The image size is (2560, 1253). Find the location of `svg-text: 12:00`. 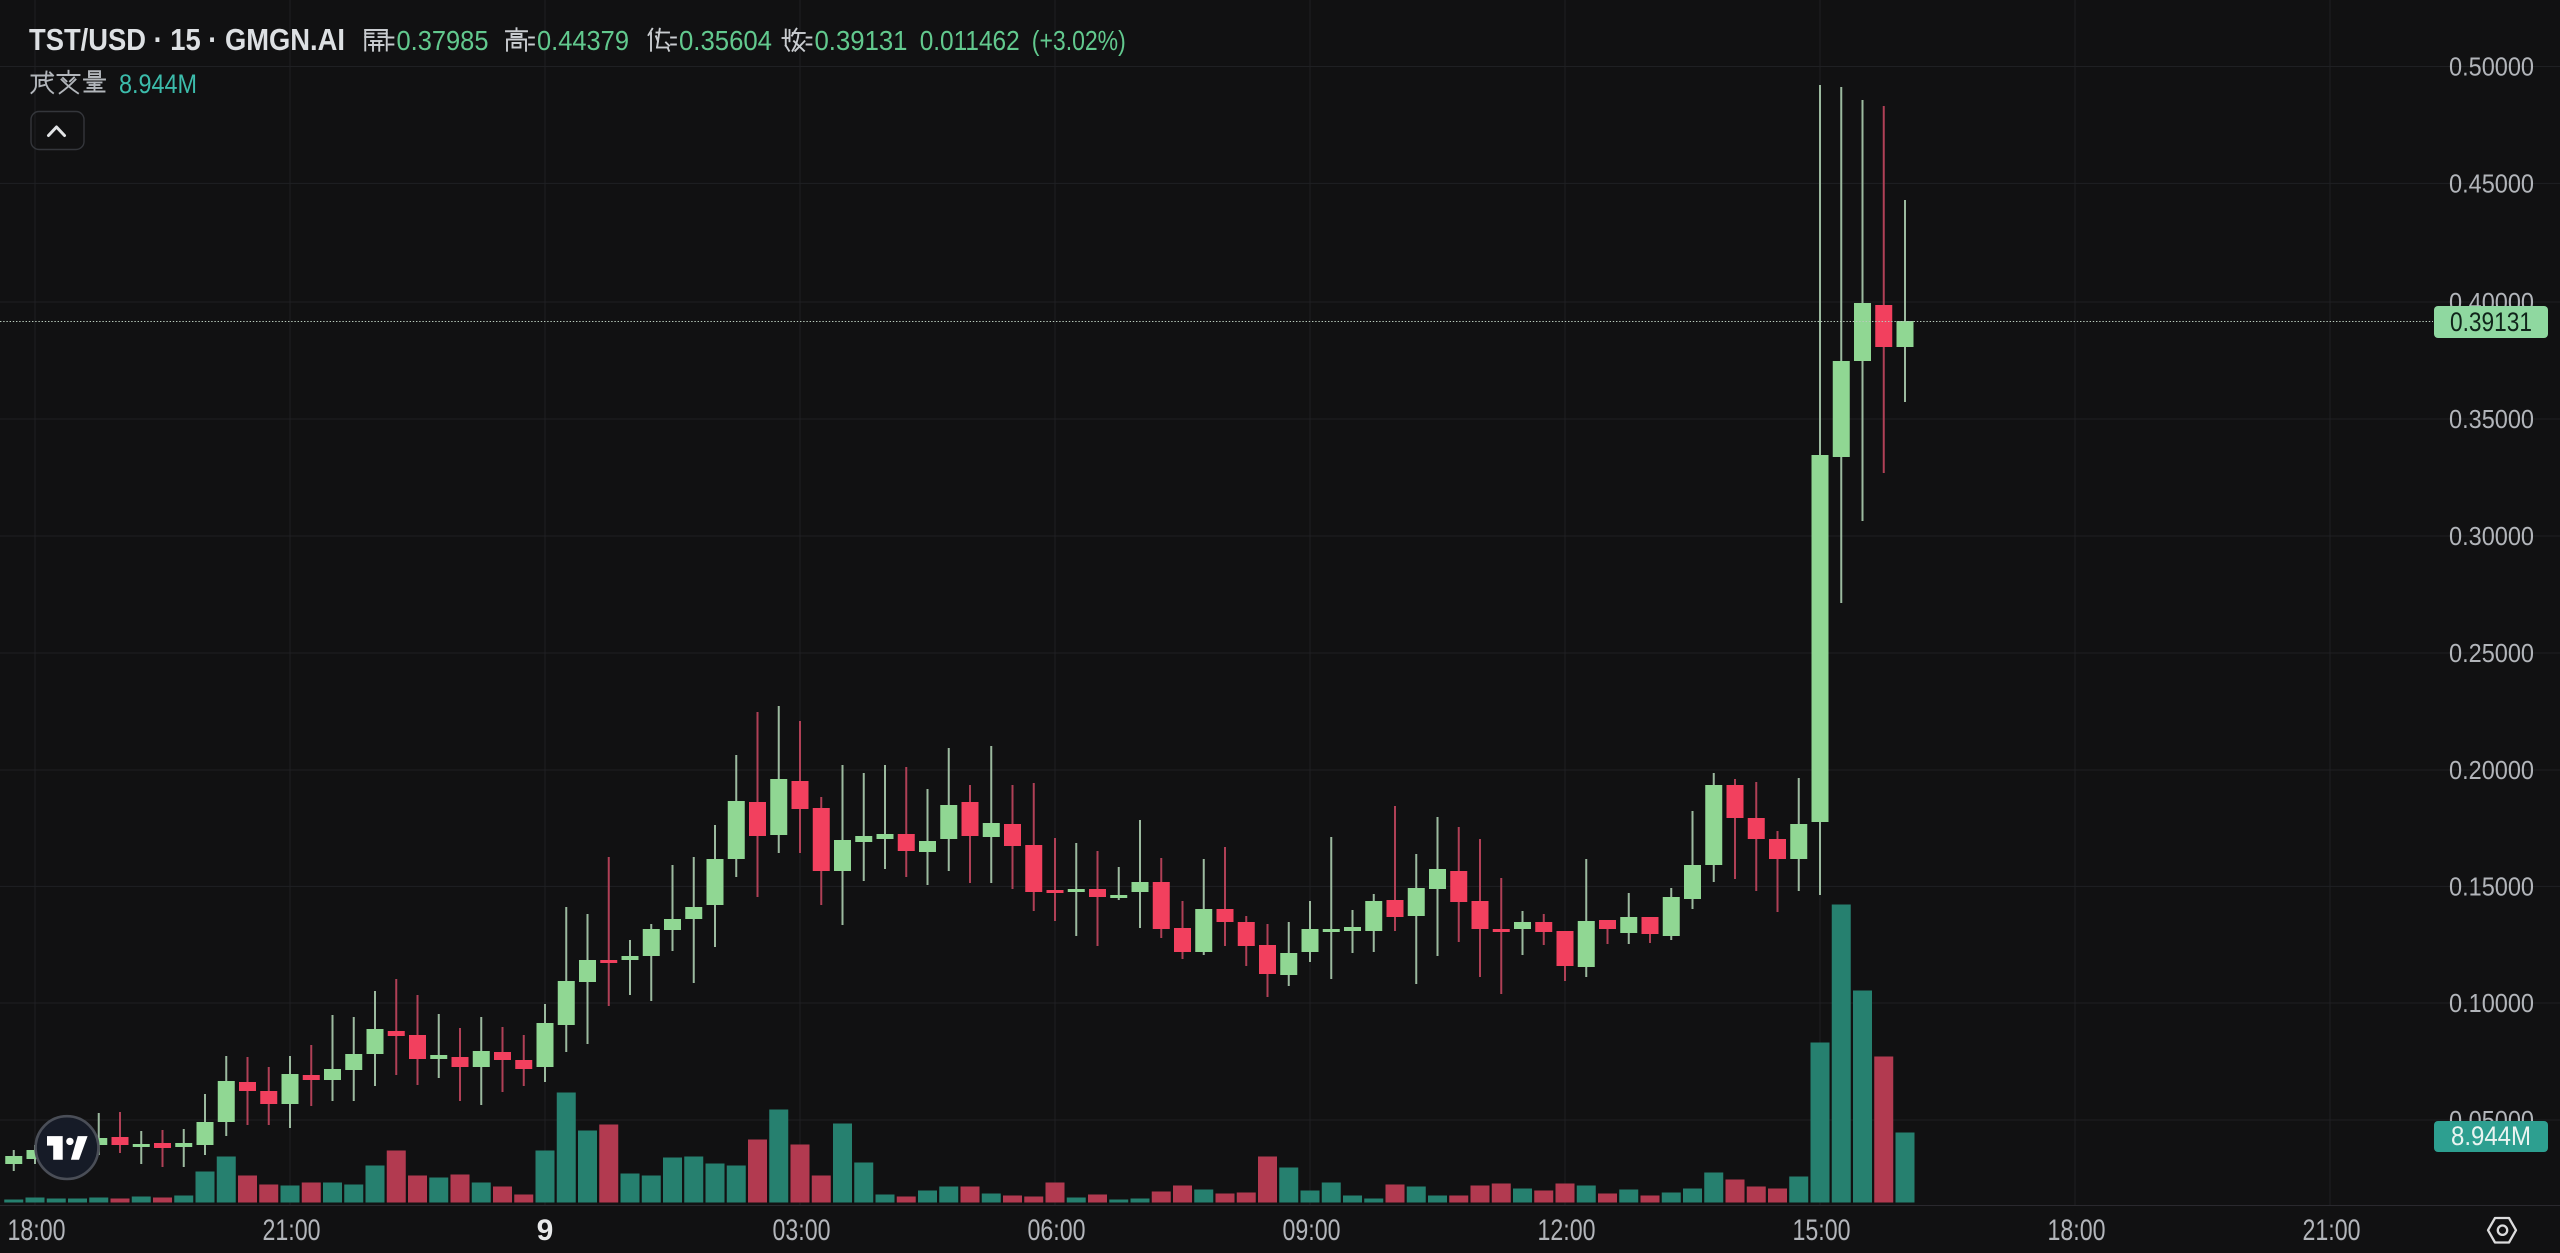

svg-text: 12:00 is located at coordinates (1567, 1230).